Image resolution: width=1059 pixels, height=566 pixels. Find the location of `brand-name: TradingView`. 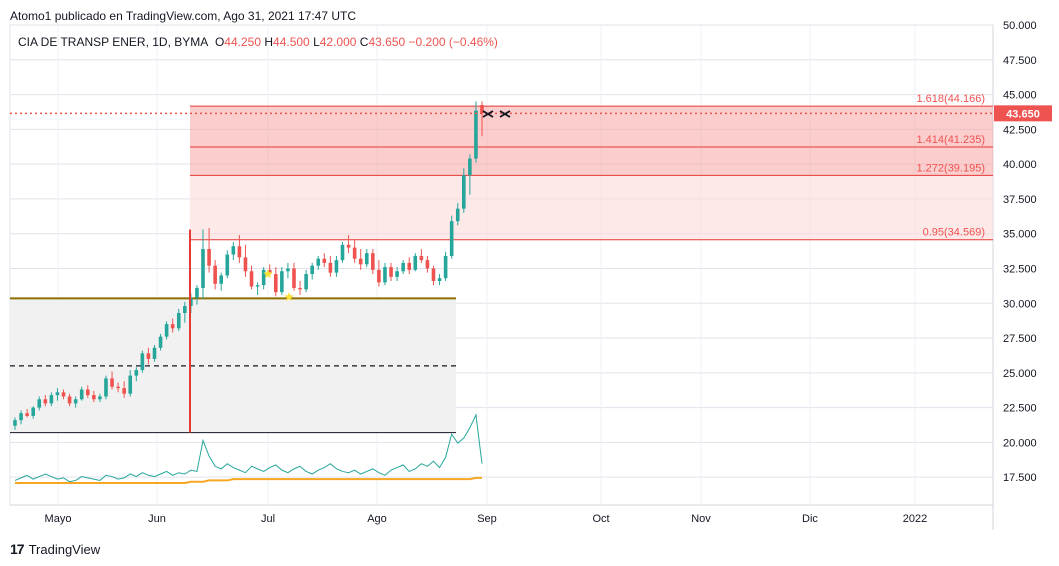

brand-name: TradingView is located at coordinates (64, 549).